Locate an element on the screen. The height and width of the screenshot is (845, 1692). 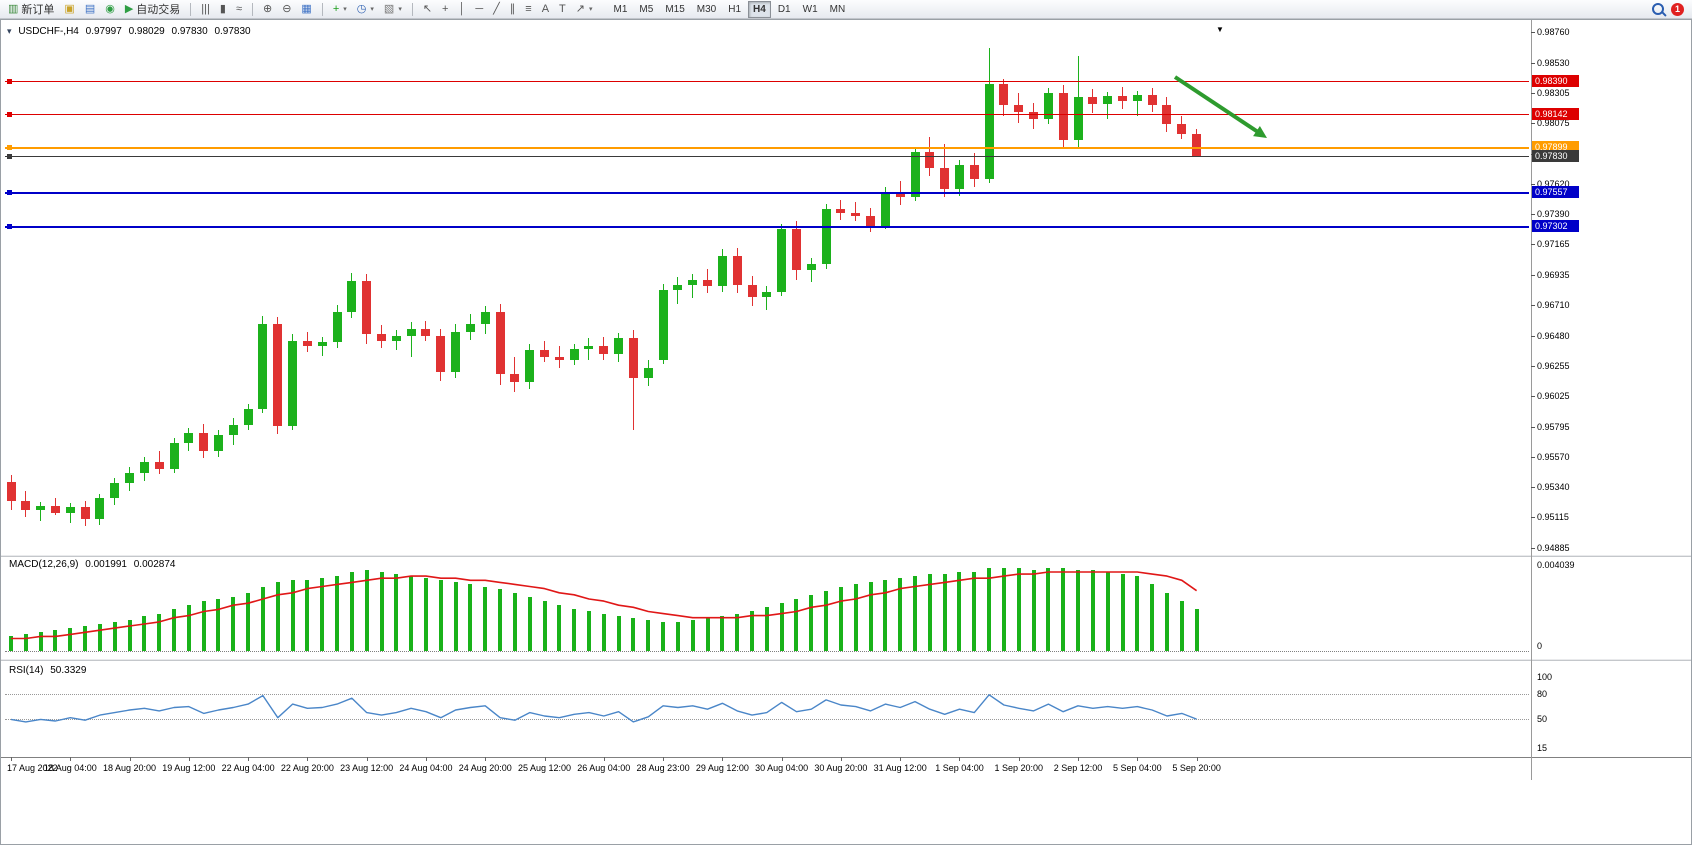
rsi-level-line is located at coordinates (767, 694).